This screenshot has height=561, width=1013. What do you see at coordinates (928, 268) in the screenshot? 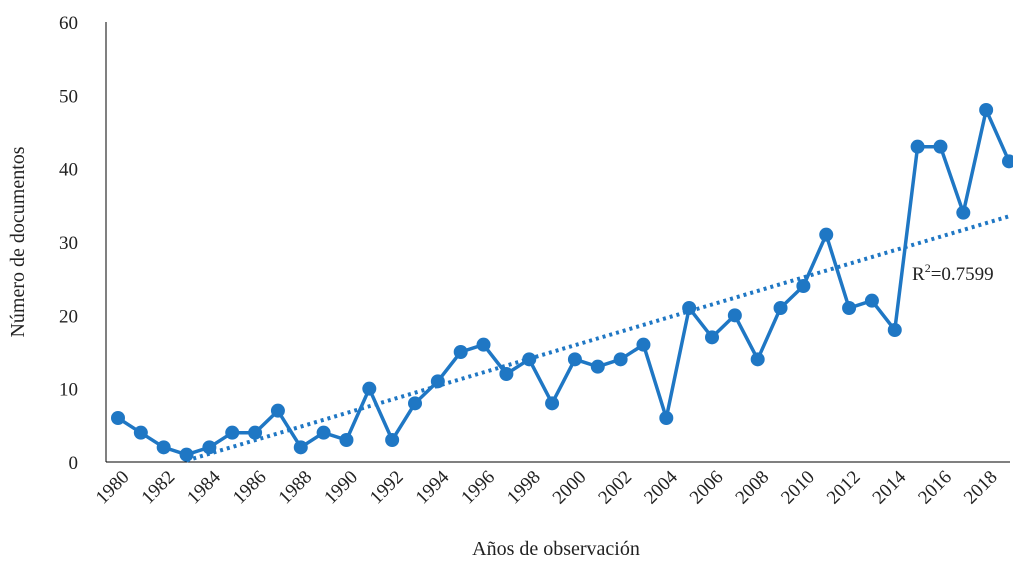
I see `r2-superscript: 2` at bounding box center [928, 268].